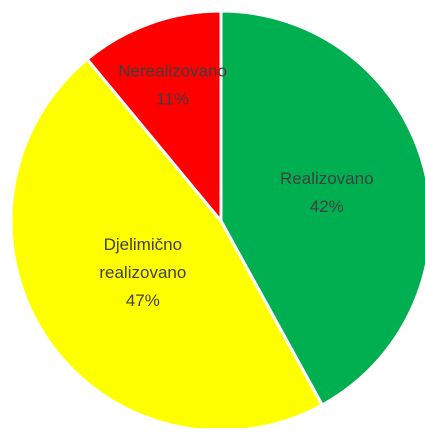 This screenshot has width=425, height=433. What do you see at coordinates (143, 245) in the screenshot?
I see `slice-category-label: Djelimično` at bounding box center [143, 245].